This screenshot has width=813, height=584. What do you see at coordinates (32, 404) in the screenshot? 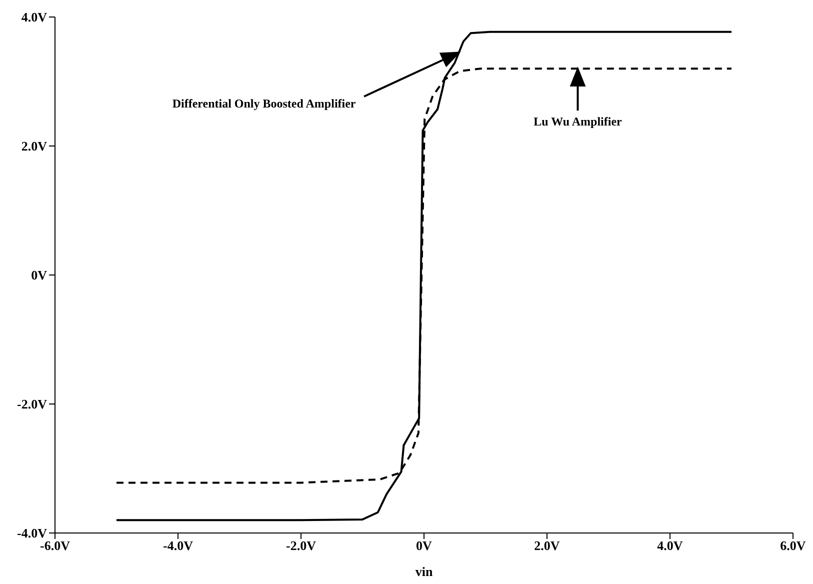
I see `y-tick-label: -2.0V` at bounding box center [32, 404].